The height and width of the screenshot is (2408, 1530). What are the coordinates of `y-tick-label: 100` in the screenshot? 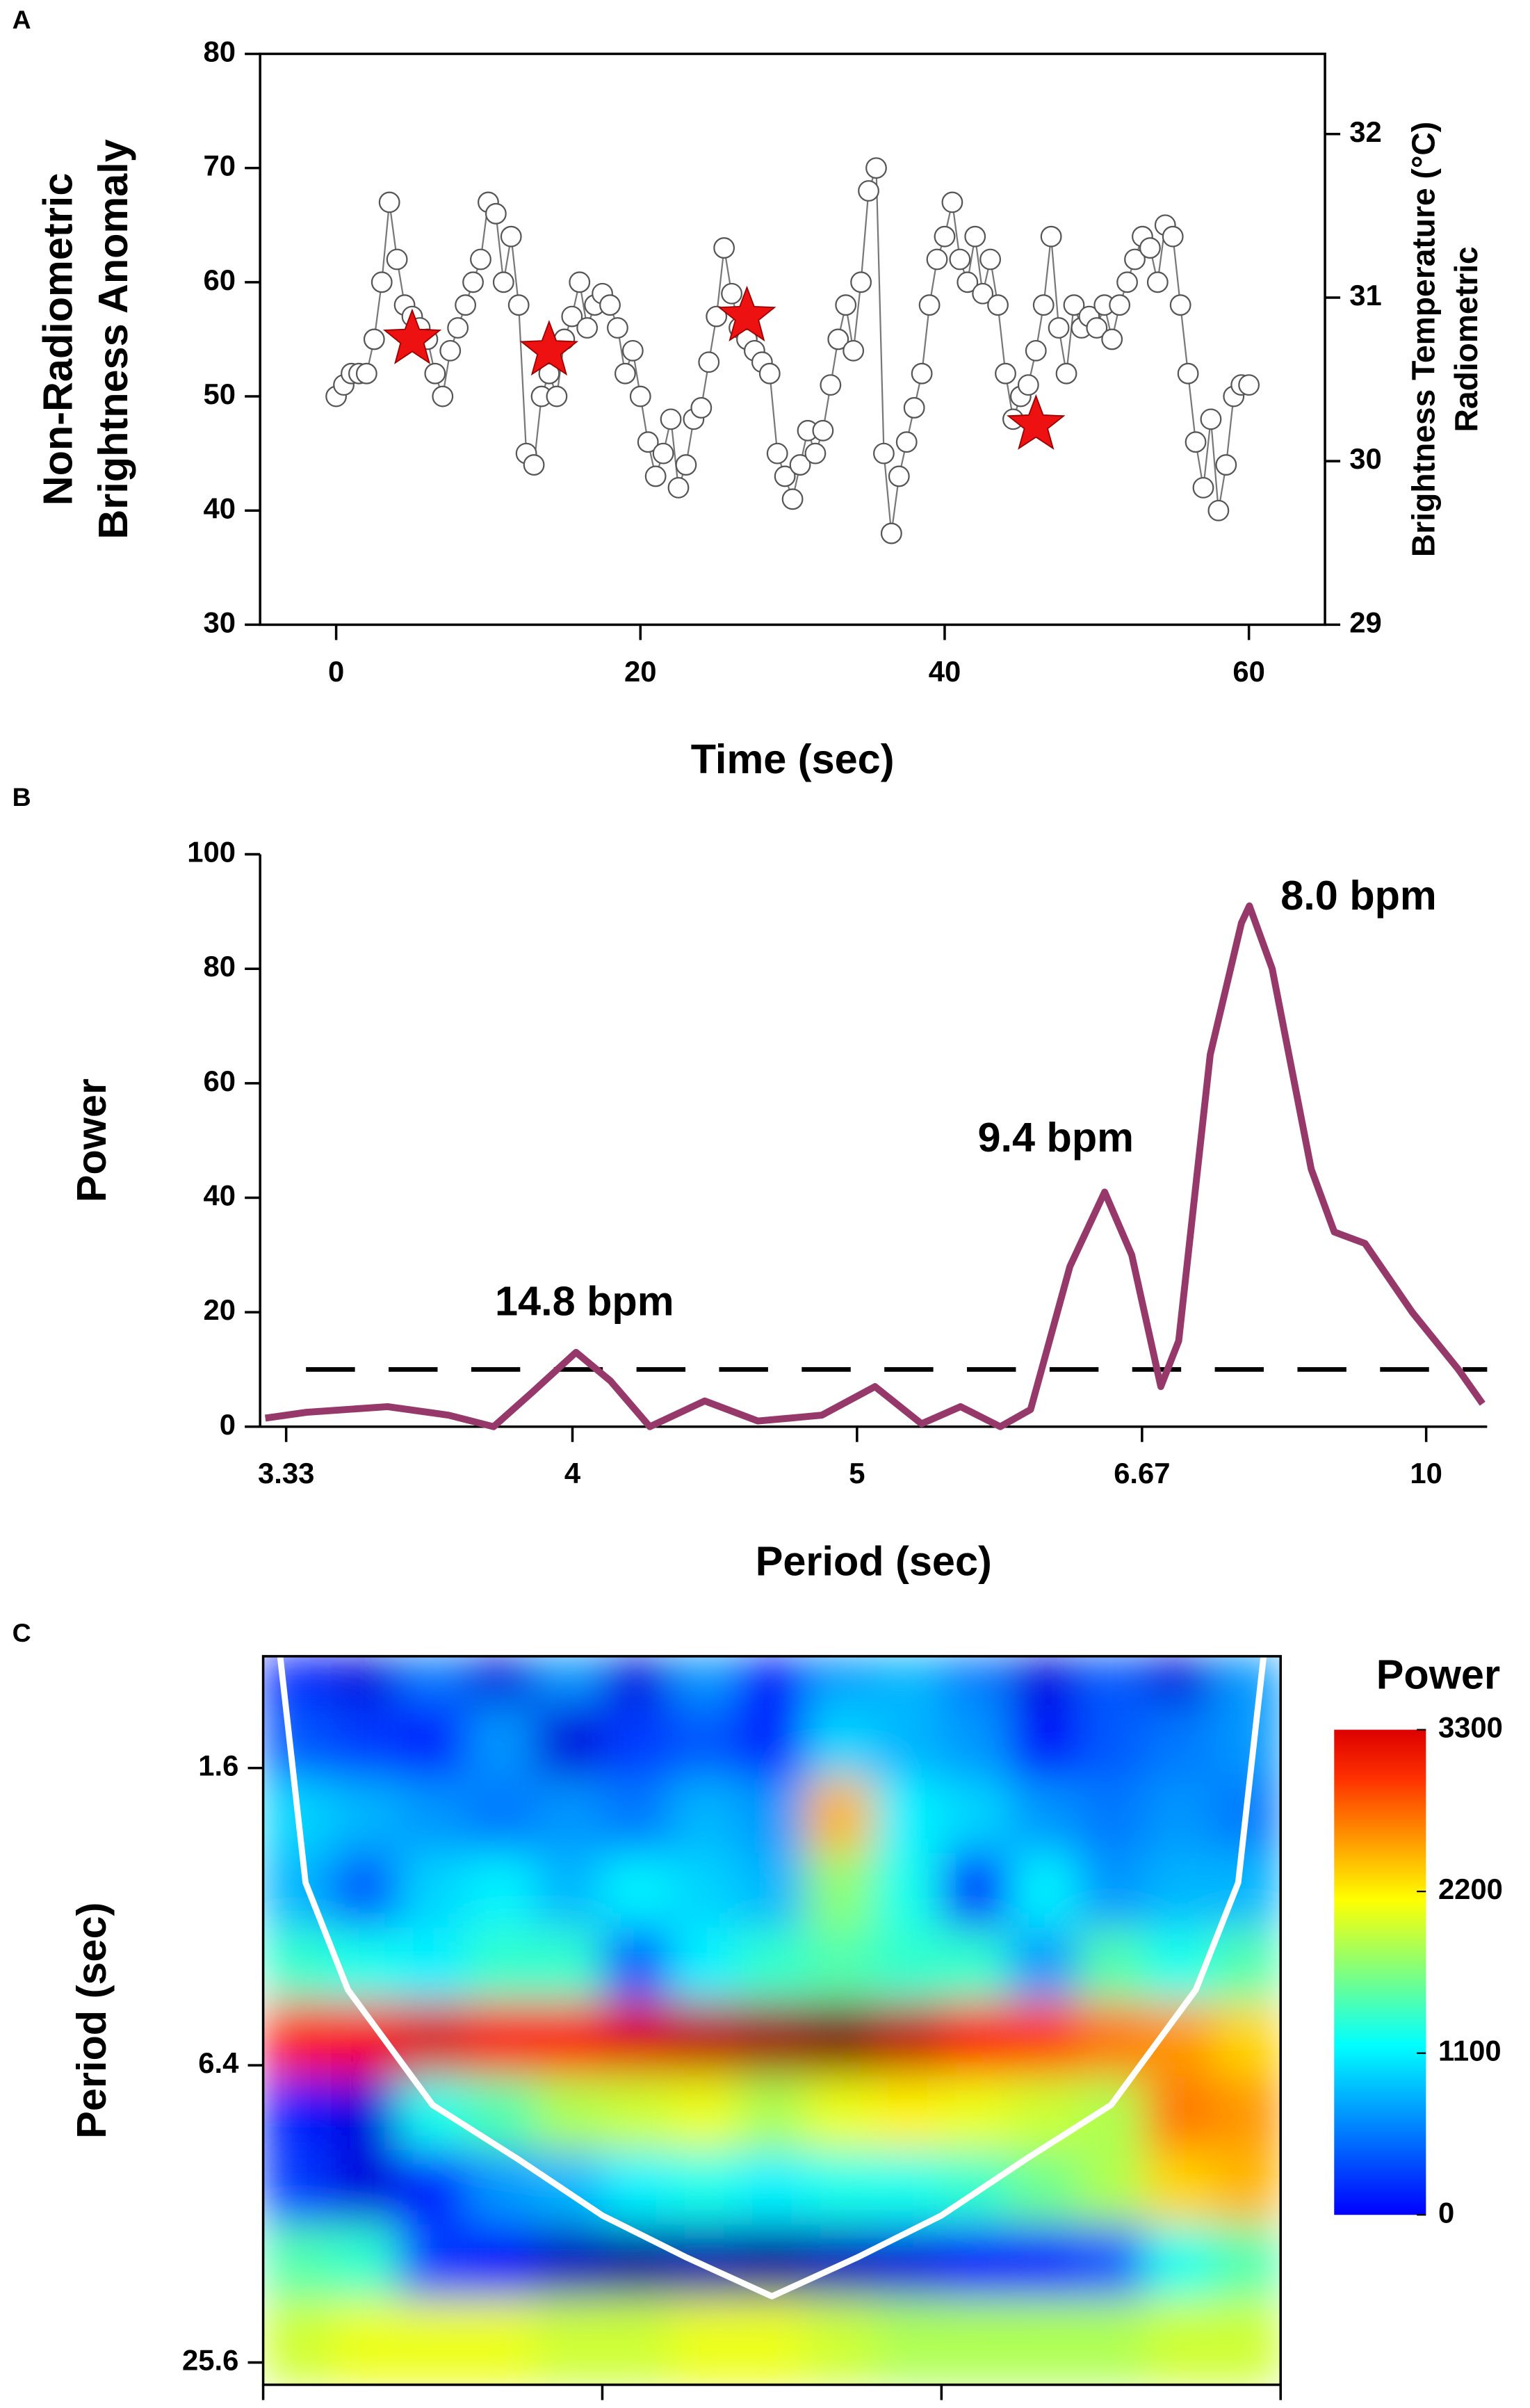 It's located at (211, 852).